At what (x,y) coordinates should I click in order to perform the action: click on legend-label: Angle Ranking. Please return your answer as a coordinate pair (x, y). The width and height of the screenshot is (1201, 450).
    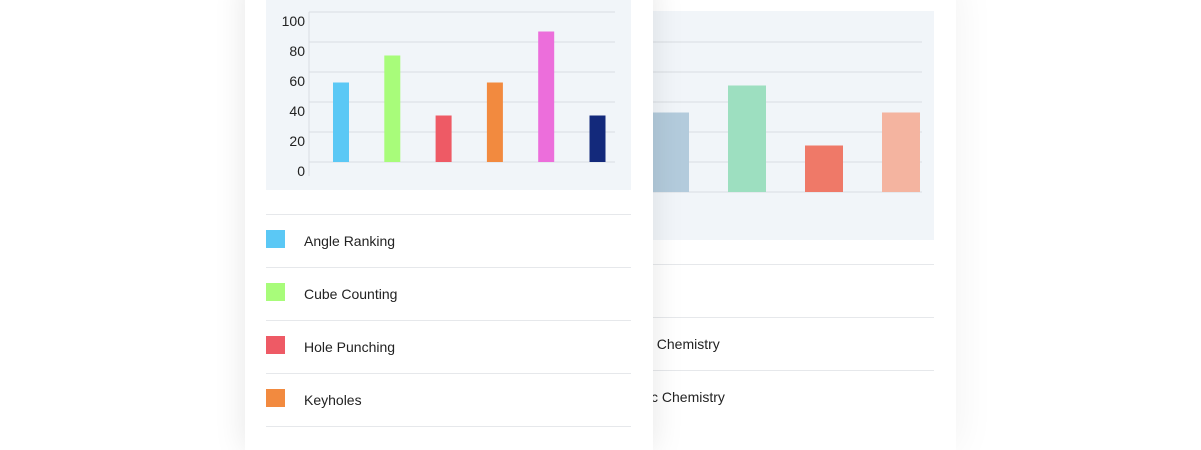
    Looking at the image, I should click on (350, 241).